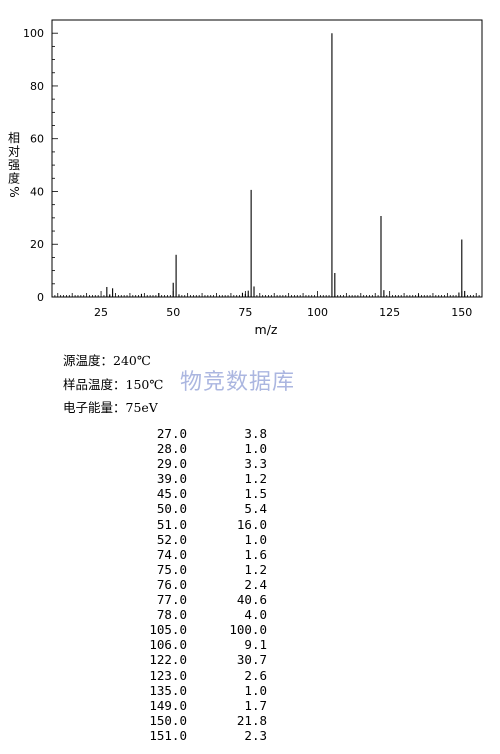 This screenshot has height=754, width=500. I want to click on peak-mz: 29.0, so click(171, 464).